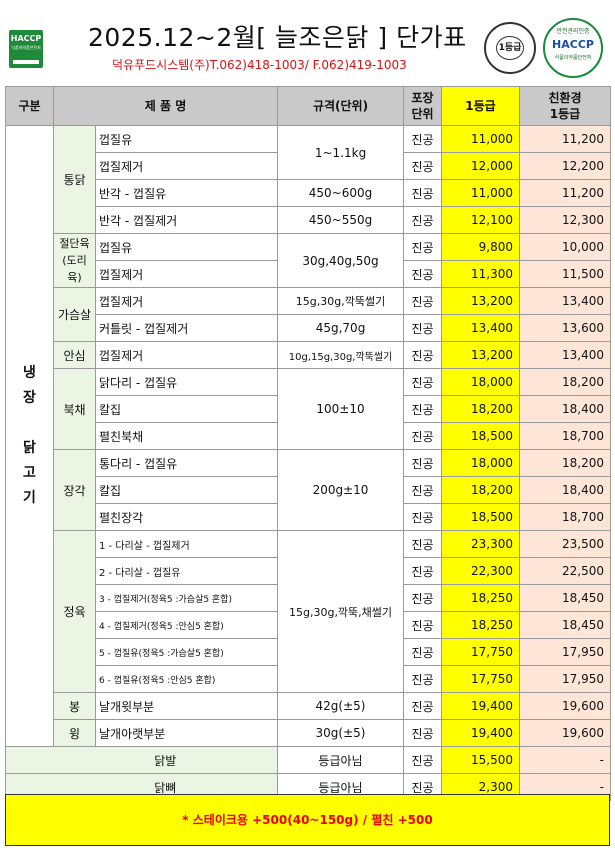 The width and height of the screenshot is (615, 856). Describe the element at coordinates (341, 355) in the screenshot. I see `spec: 10g,15g,30g,깍뚝썰기` at that location.